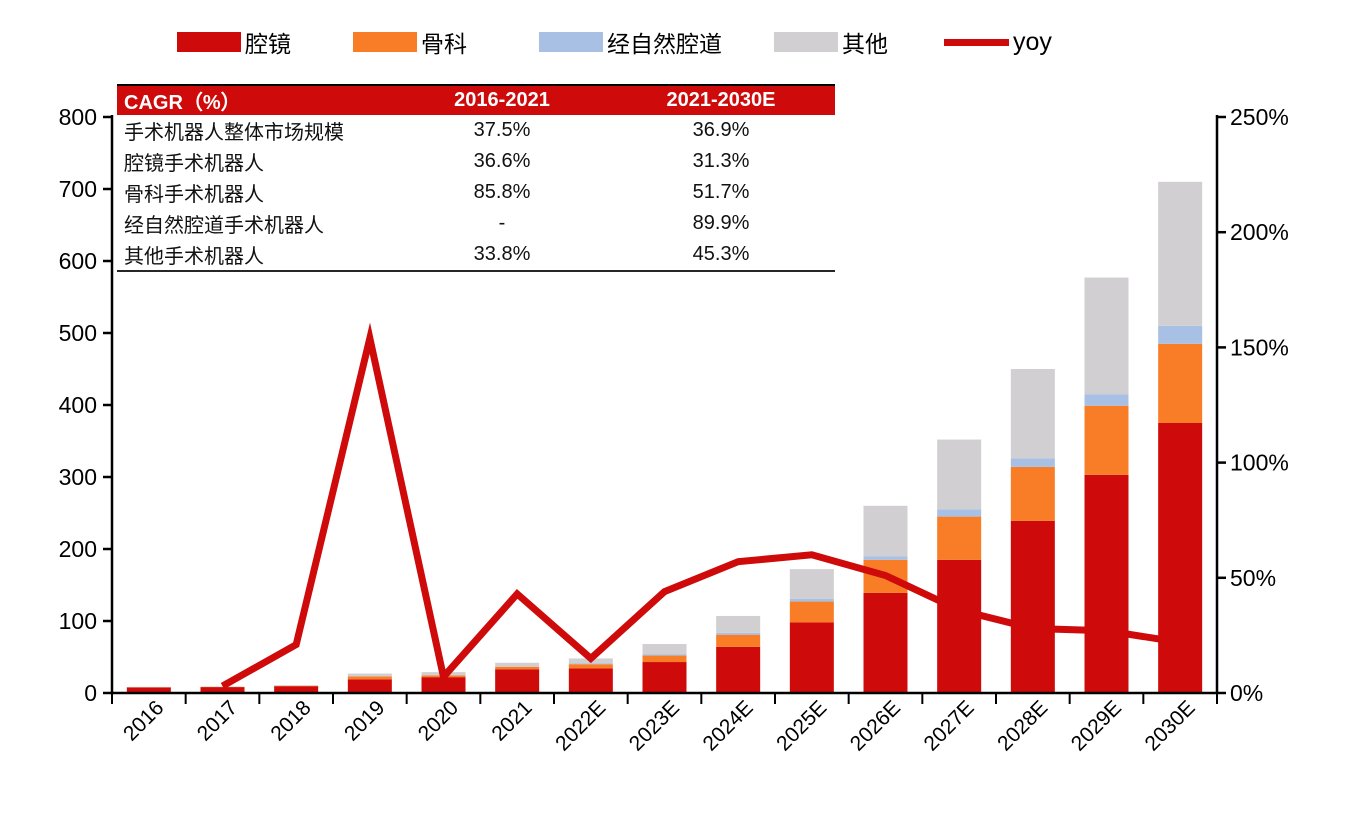  Describe the element at coordinates (875, 725) in the screenshot. I see `x-axis-category-label: 2026E` at that location.